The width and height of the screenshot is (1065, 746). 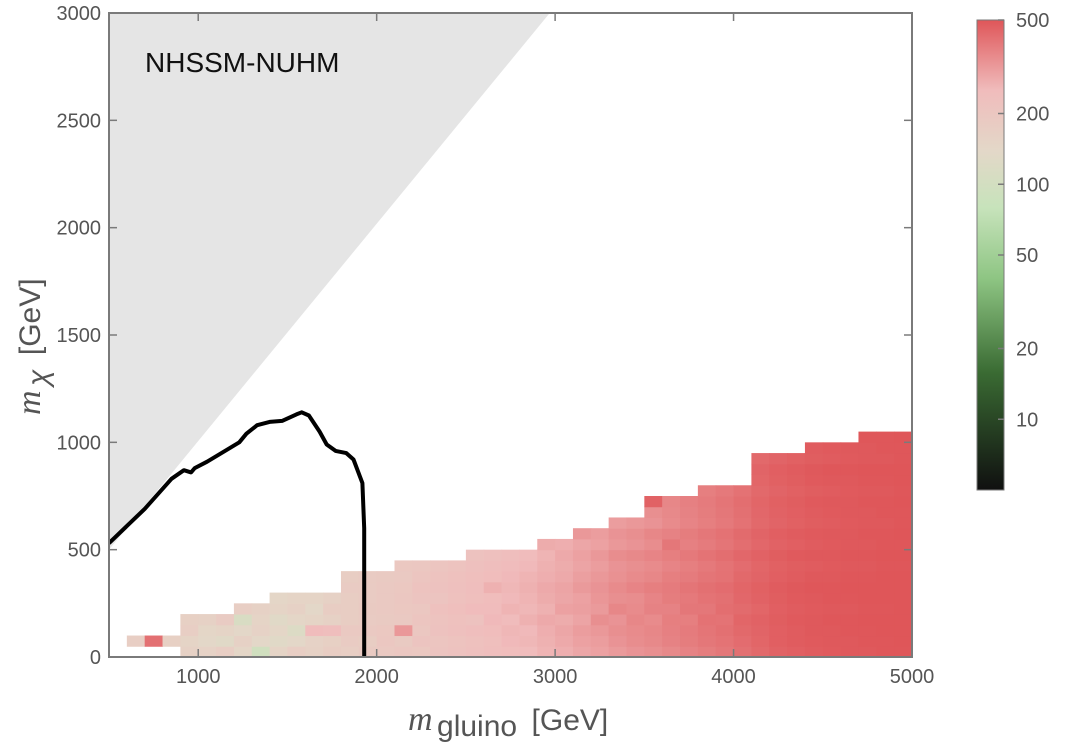 I want to click on y-tick-label: 1000, so click(x=79, y=443).